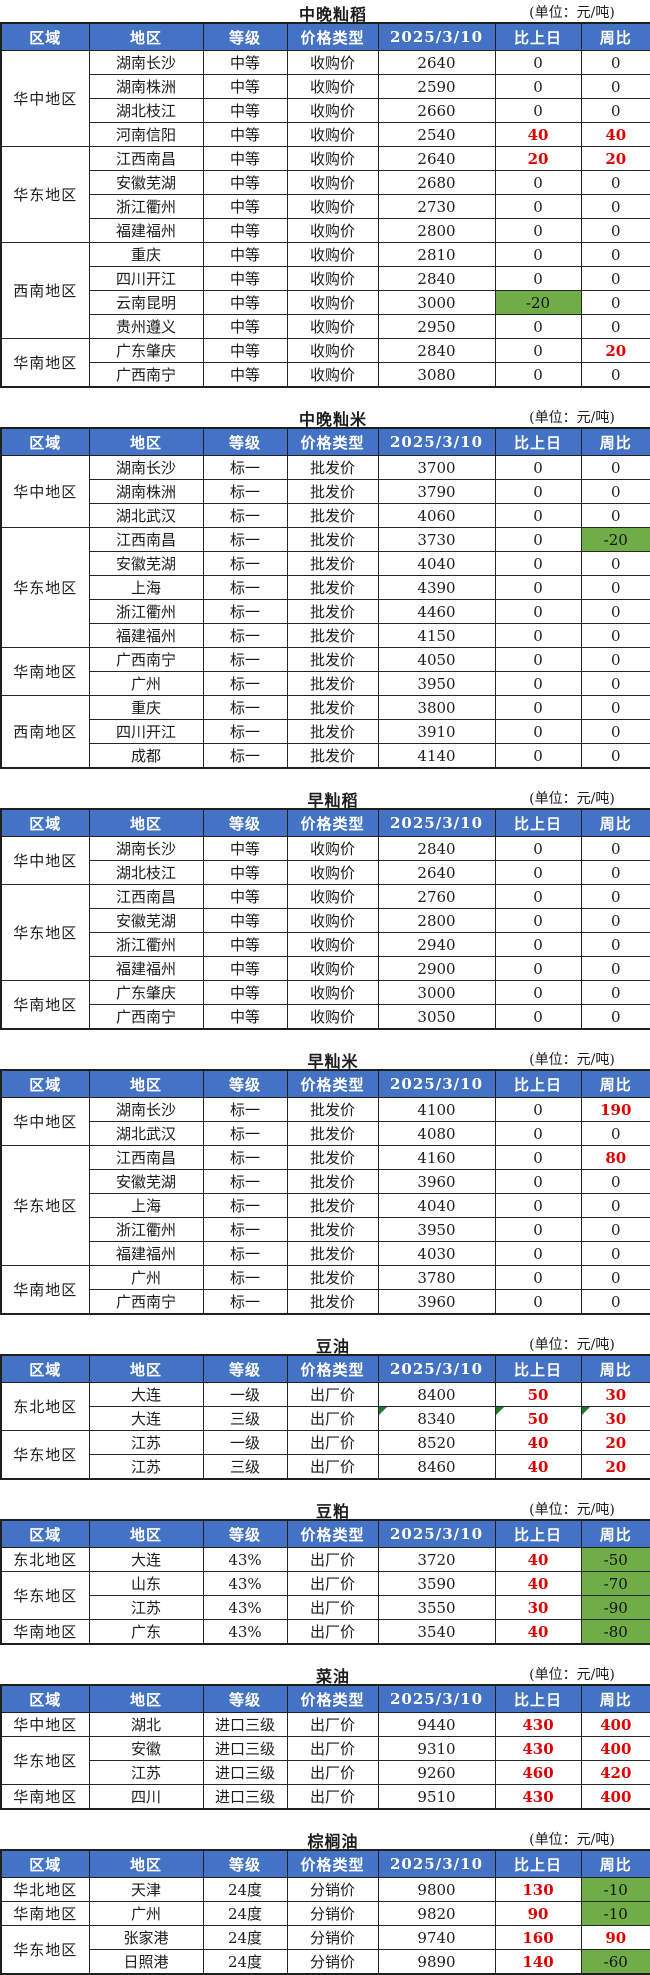 The width and height of the screenshot is (650, 1975). What do you see at coordinates (325, 683) in the screenshot?
I see `table-row: 广州 标一 批发价 3950 0 0` at bounding box center [325, 683].